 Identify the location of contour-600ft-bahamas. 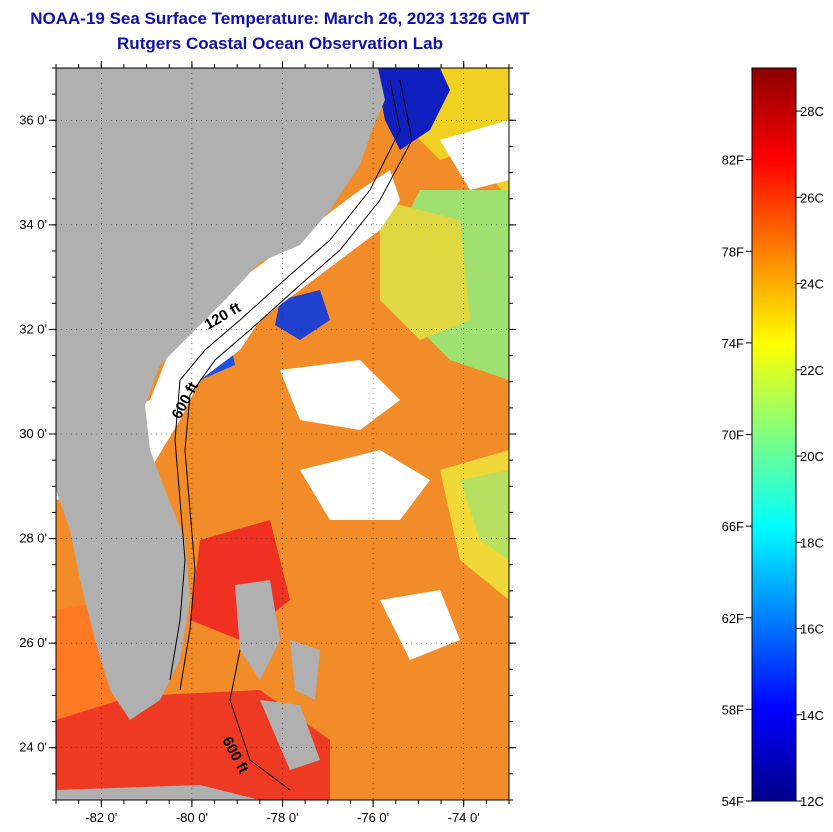
(260, 720).